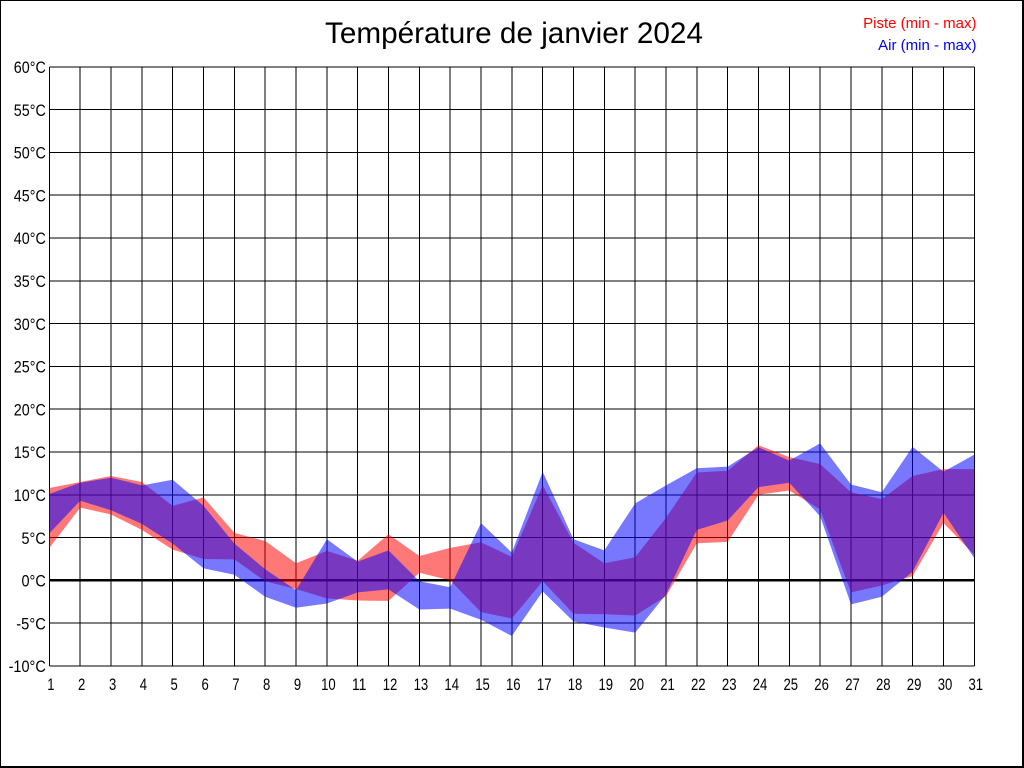  What do you see at coordinates (30, 154) in the screenshot?
I see `svg-text: 50°C` at bounding box center [30, 154].